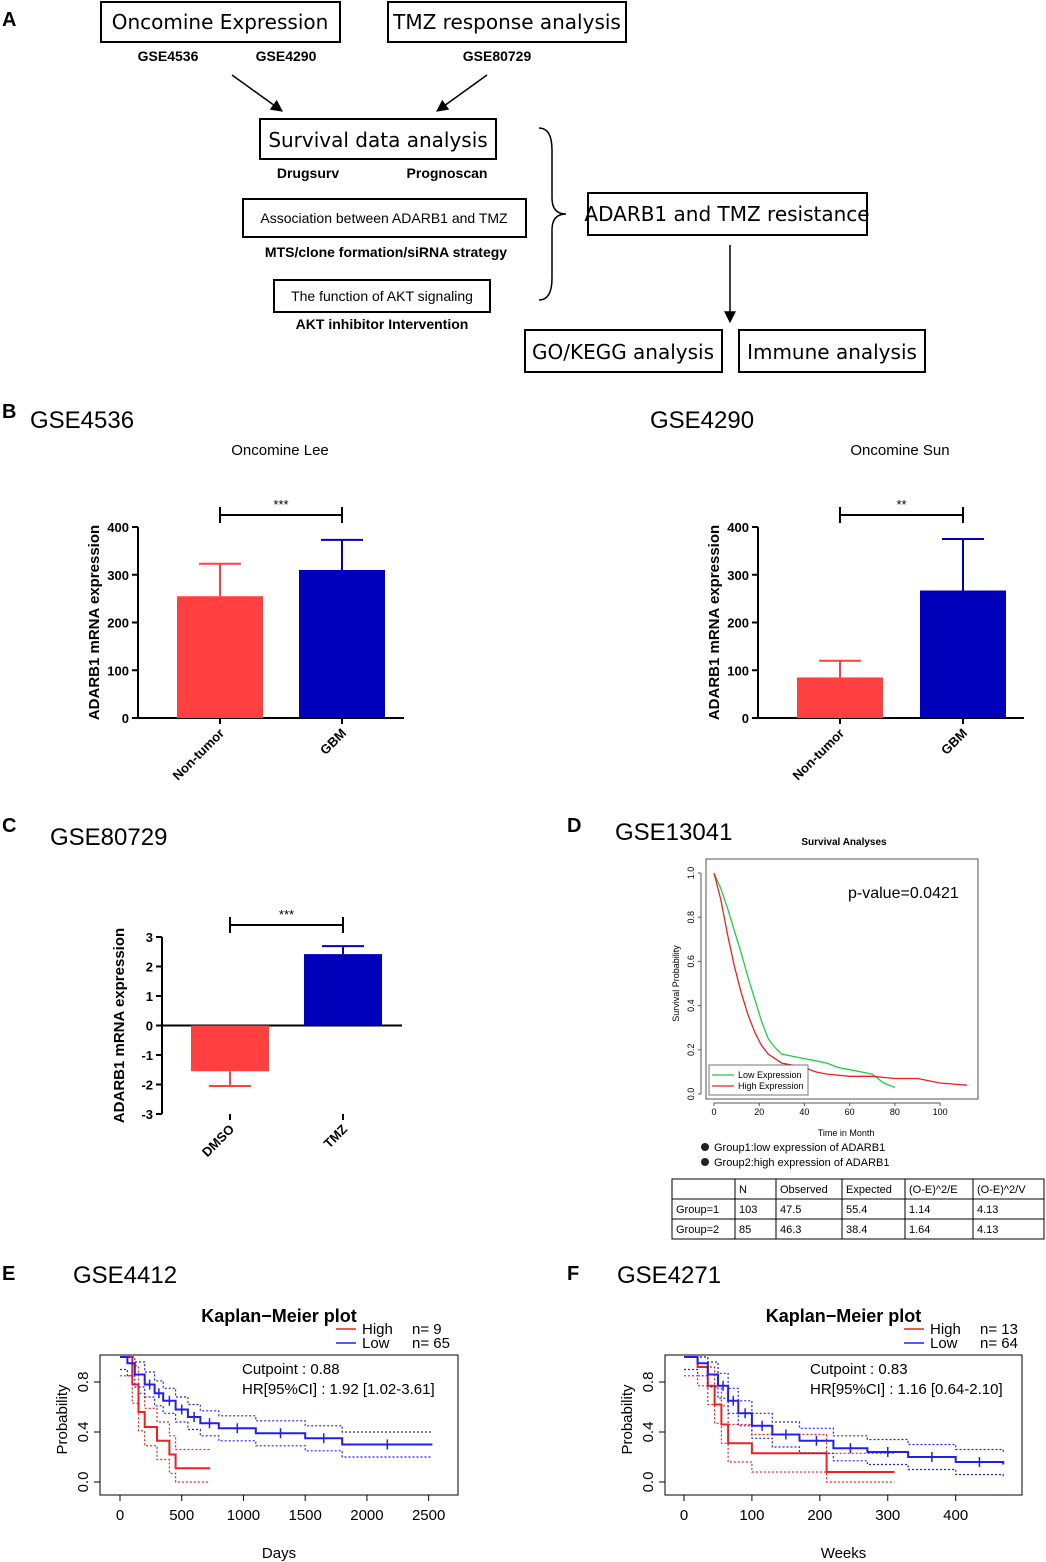 This screenshot has height=1562, width=1046. Describe the element at coordinates (149, 996) in the screenshot. I see `y-tick-label: 1` at that location.